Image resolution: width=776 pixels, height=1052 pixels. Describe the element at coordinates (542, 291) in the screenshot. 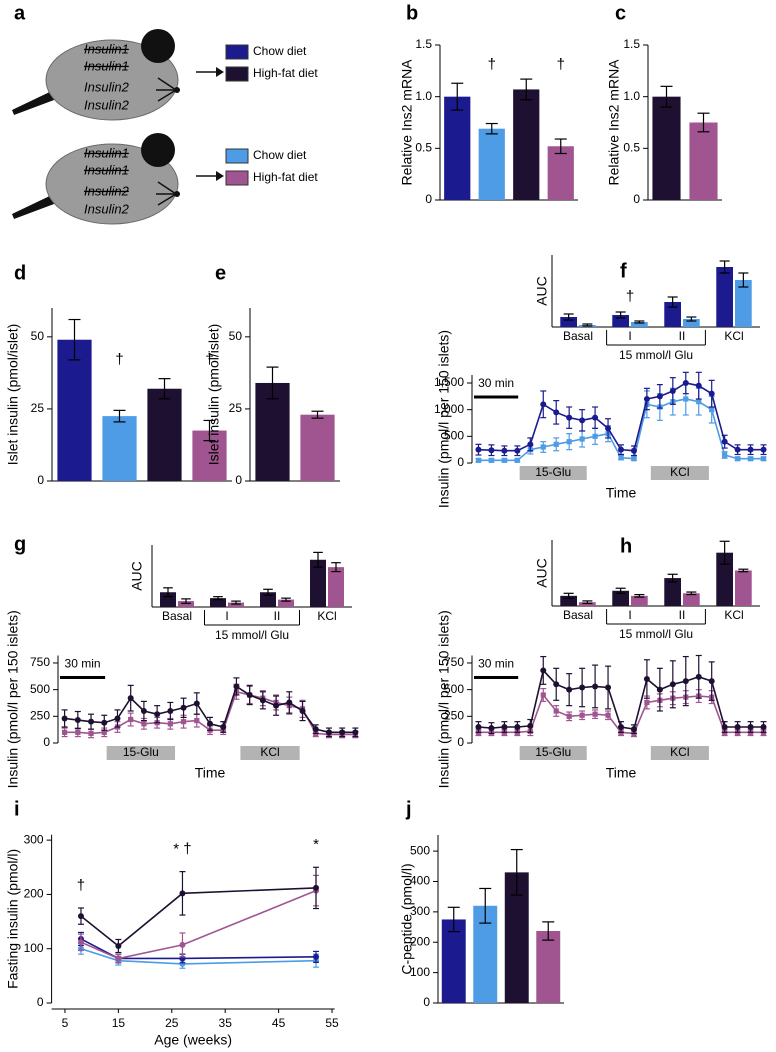

I see `y-axis-label: AUC` at that location.